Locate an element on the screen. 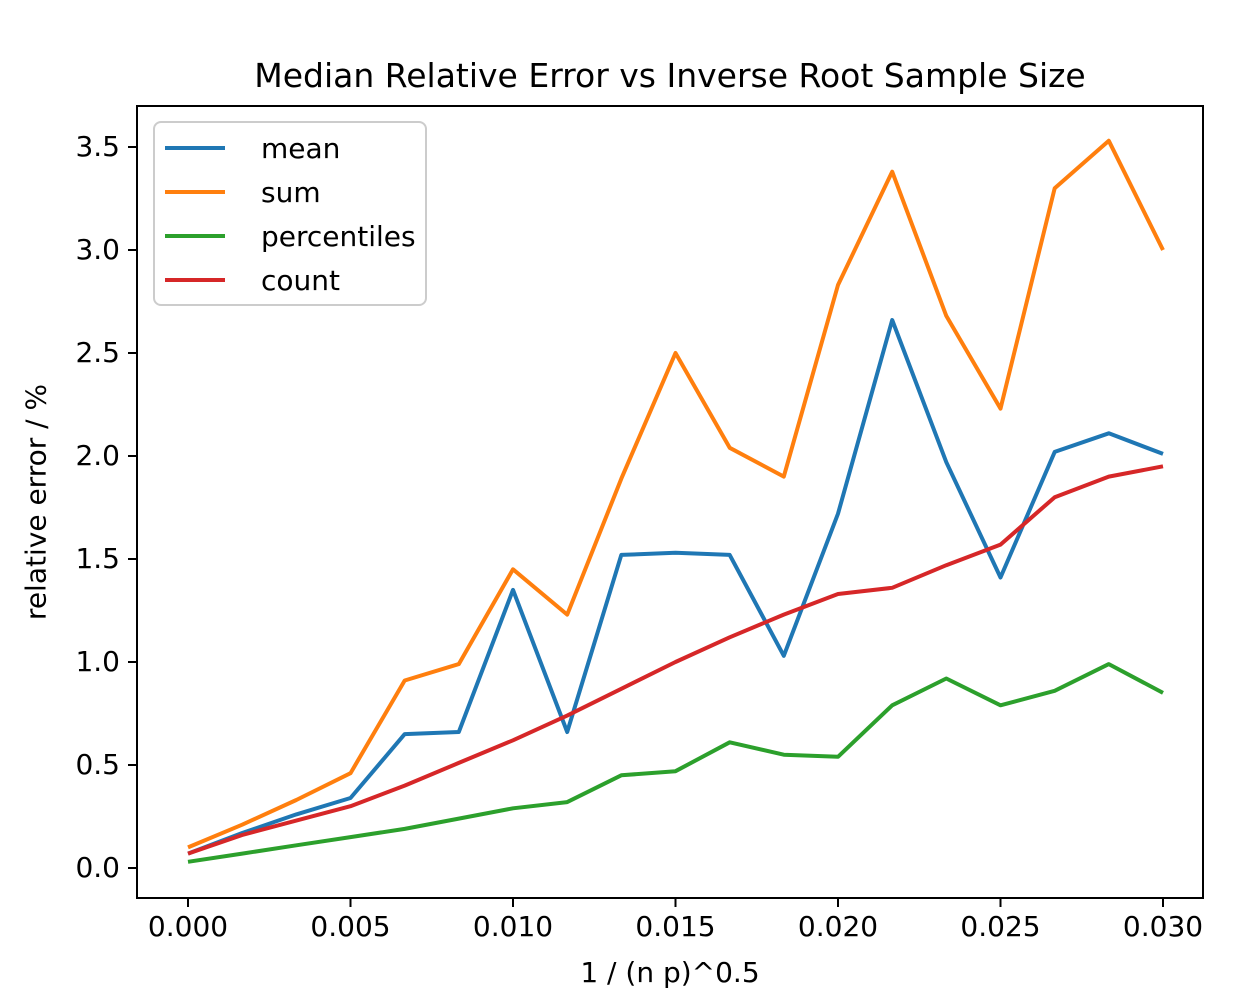 The image size is (1250, 1000). x-tick-label: 0.010 is located at coordinates (513, 926).